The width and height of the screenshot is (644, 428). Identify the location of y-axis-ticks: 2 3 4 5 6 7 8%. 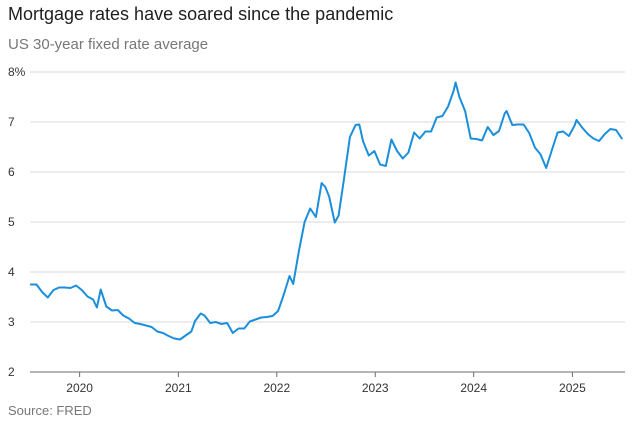
(17, 222).